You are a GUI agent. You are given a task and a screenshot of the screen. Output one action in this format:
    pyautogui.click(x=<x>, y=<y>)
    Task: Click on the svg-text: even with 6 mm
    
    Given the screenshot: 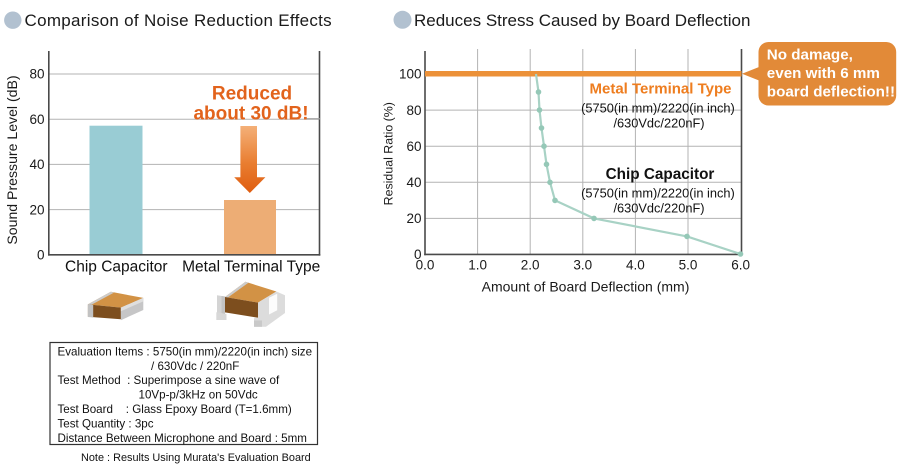 What is the action you would take?
    pyautogui.click(x=823, y=73)
    